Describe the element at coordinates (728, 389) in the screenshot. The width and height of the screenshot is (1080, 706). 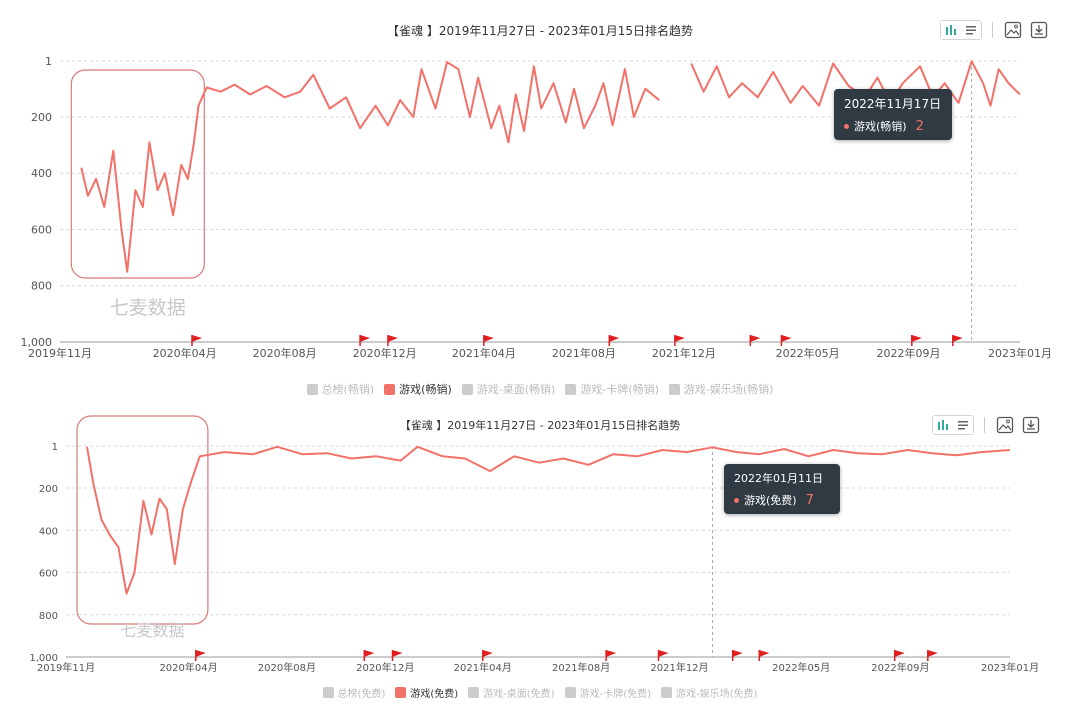
I see `legend-label: 游戏-娱乐场(畅销)` at that location.